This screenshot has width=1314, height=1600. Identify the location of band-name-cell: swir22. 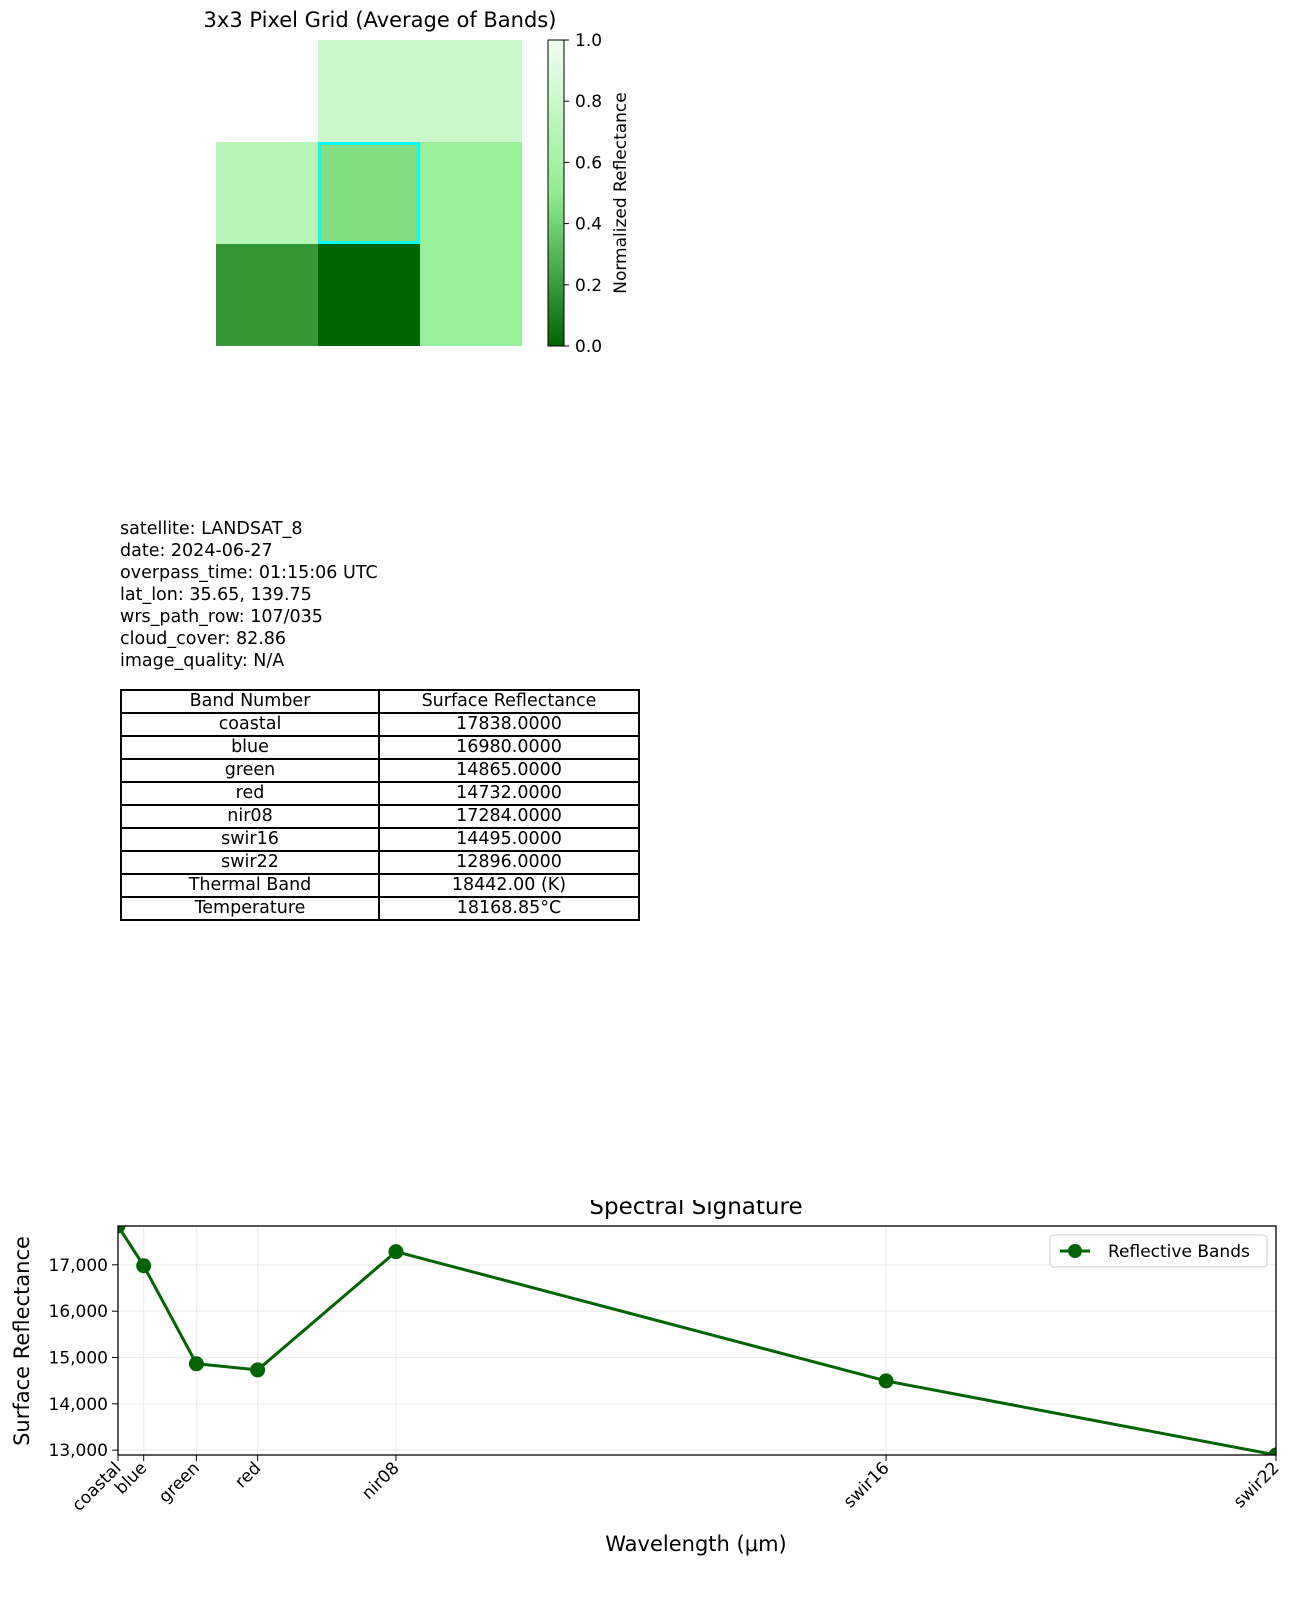
(250, 862).